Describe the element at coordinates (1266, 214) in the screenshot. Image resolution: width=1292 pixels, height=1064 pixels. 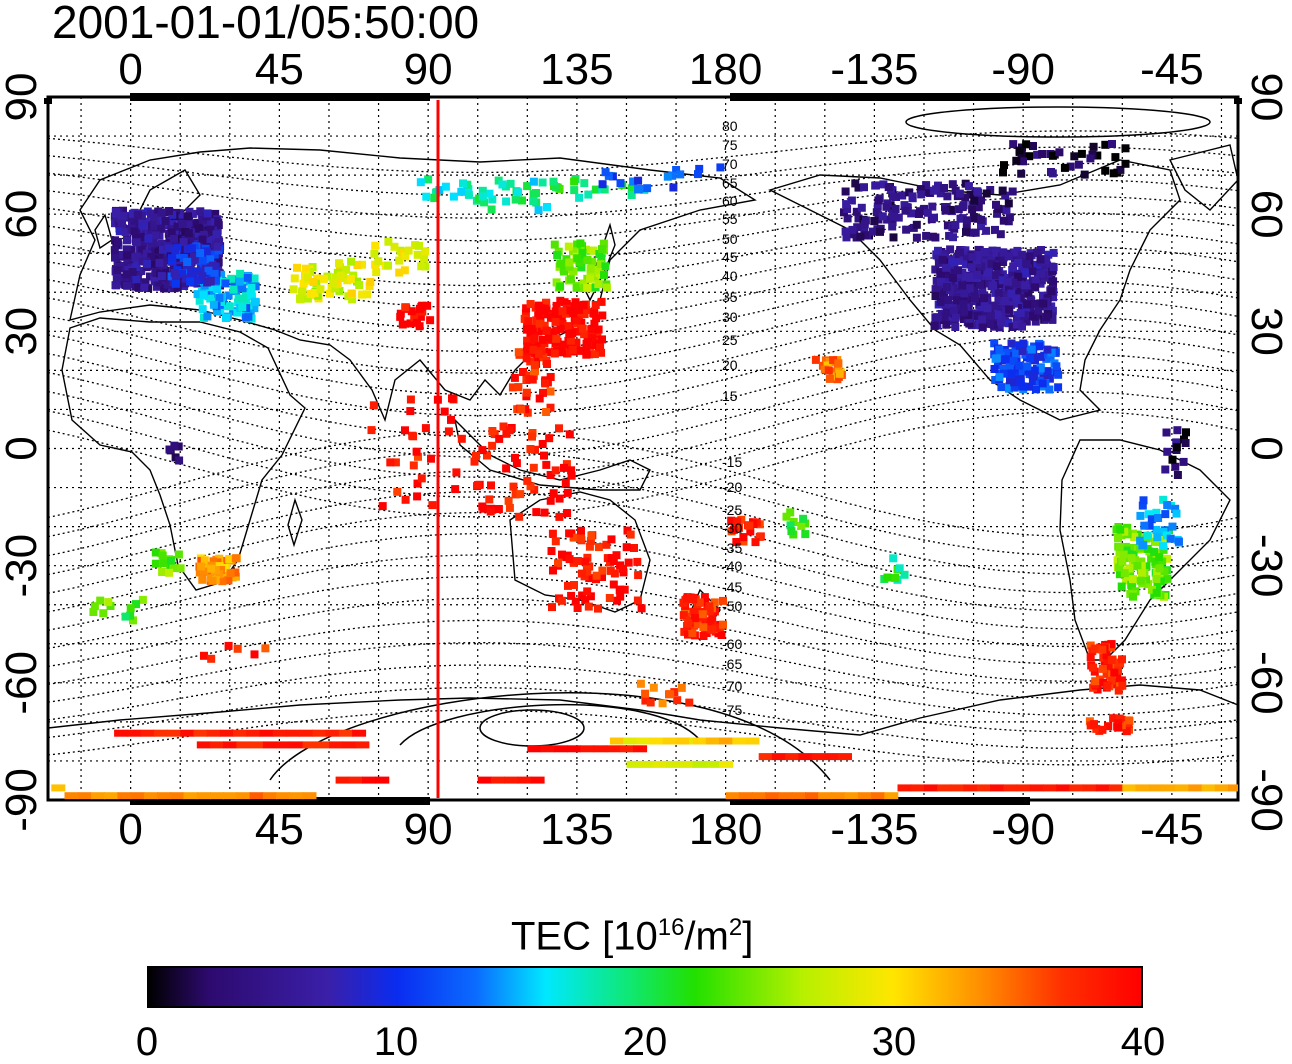
I see `lat-tick-label: 60` at that location.